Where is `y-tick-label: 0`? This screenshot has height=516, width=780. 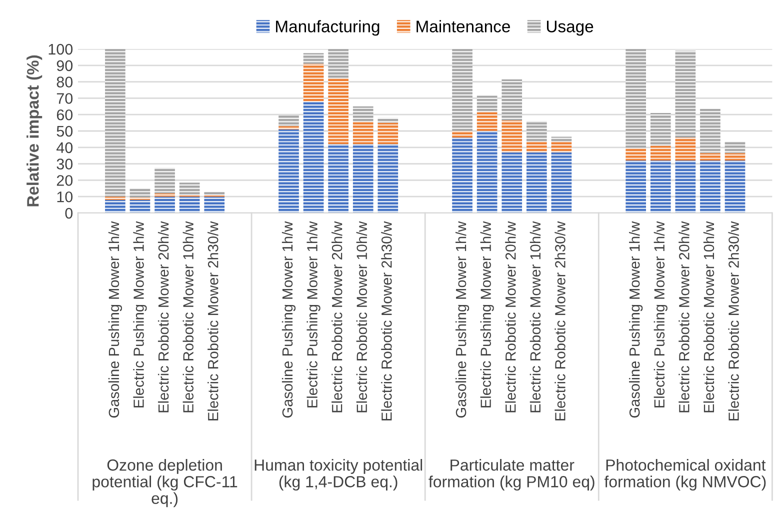 y-tick-label: 0 is located at coordinates (69, 213).